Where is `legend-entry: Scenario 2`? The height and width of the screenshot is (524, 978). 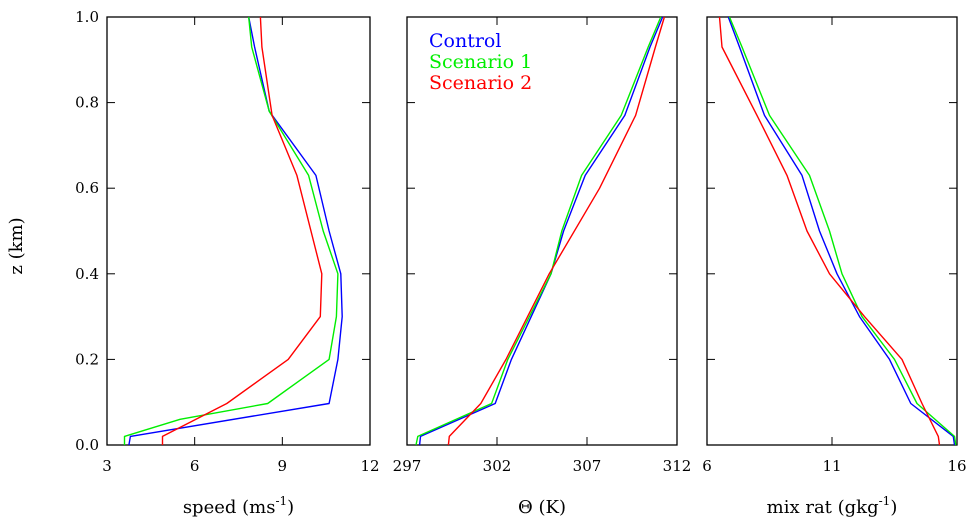
legend-entry: Scenario 2 is located at coordinates (480, 83).